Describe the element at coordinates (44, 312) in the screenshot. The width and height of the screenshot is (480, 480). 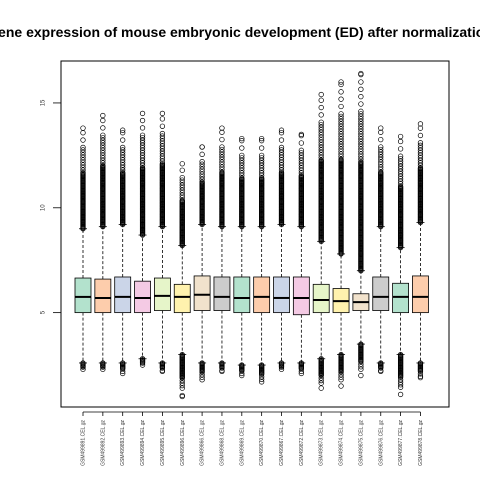
I see `y-tick-label: 5` at that location.